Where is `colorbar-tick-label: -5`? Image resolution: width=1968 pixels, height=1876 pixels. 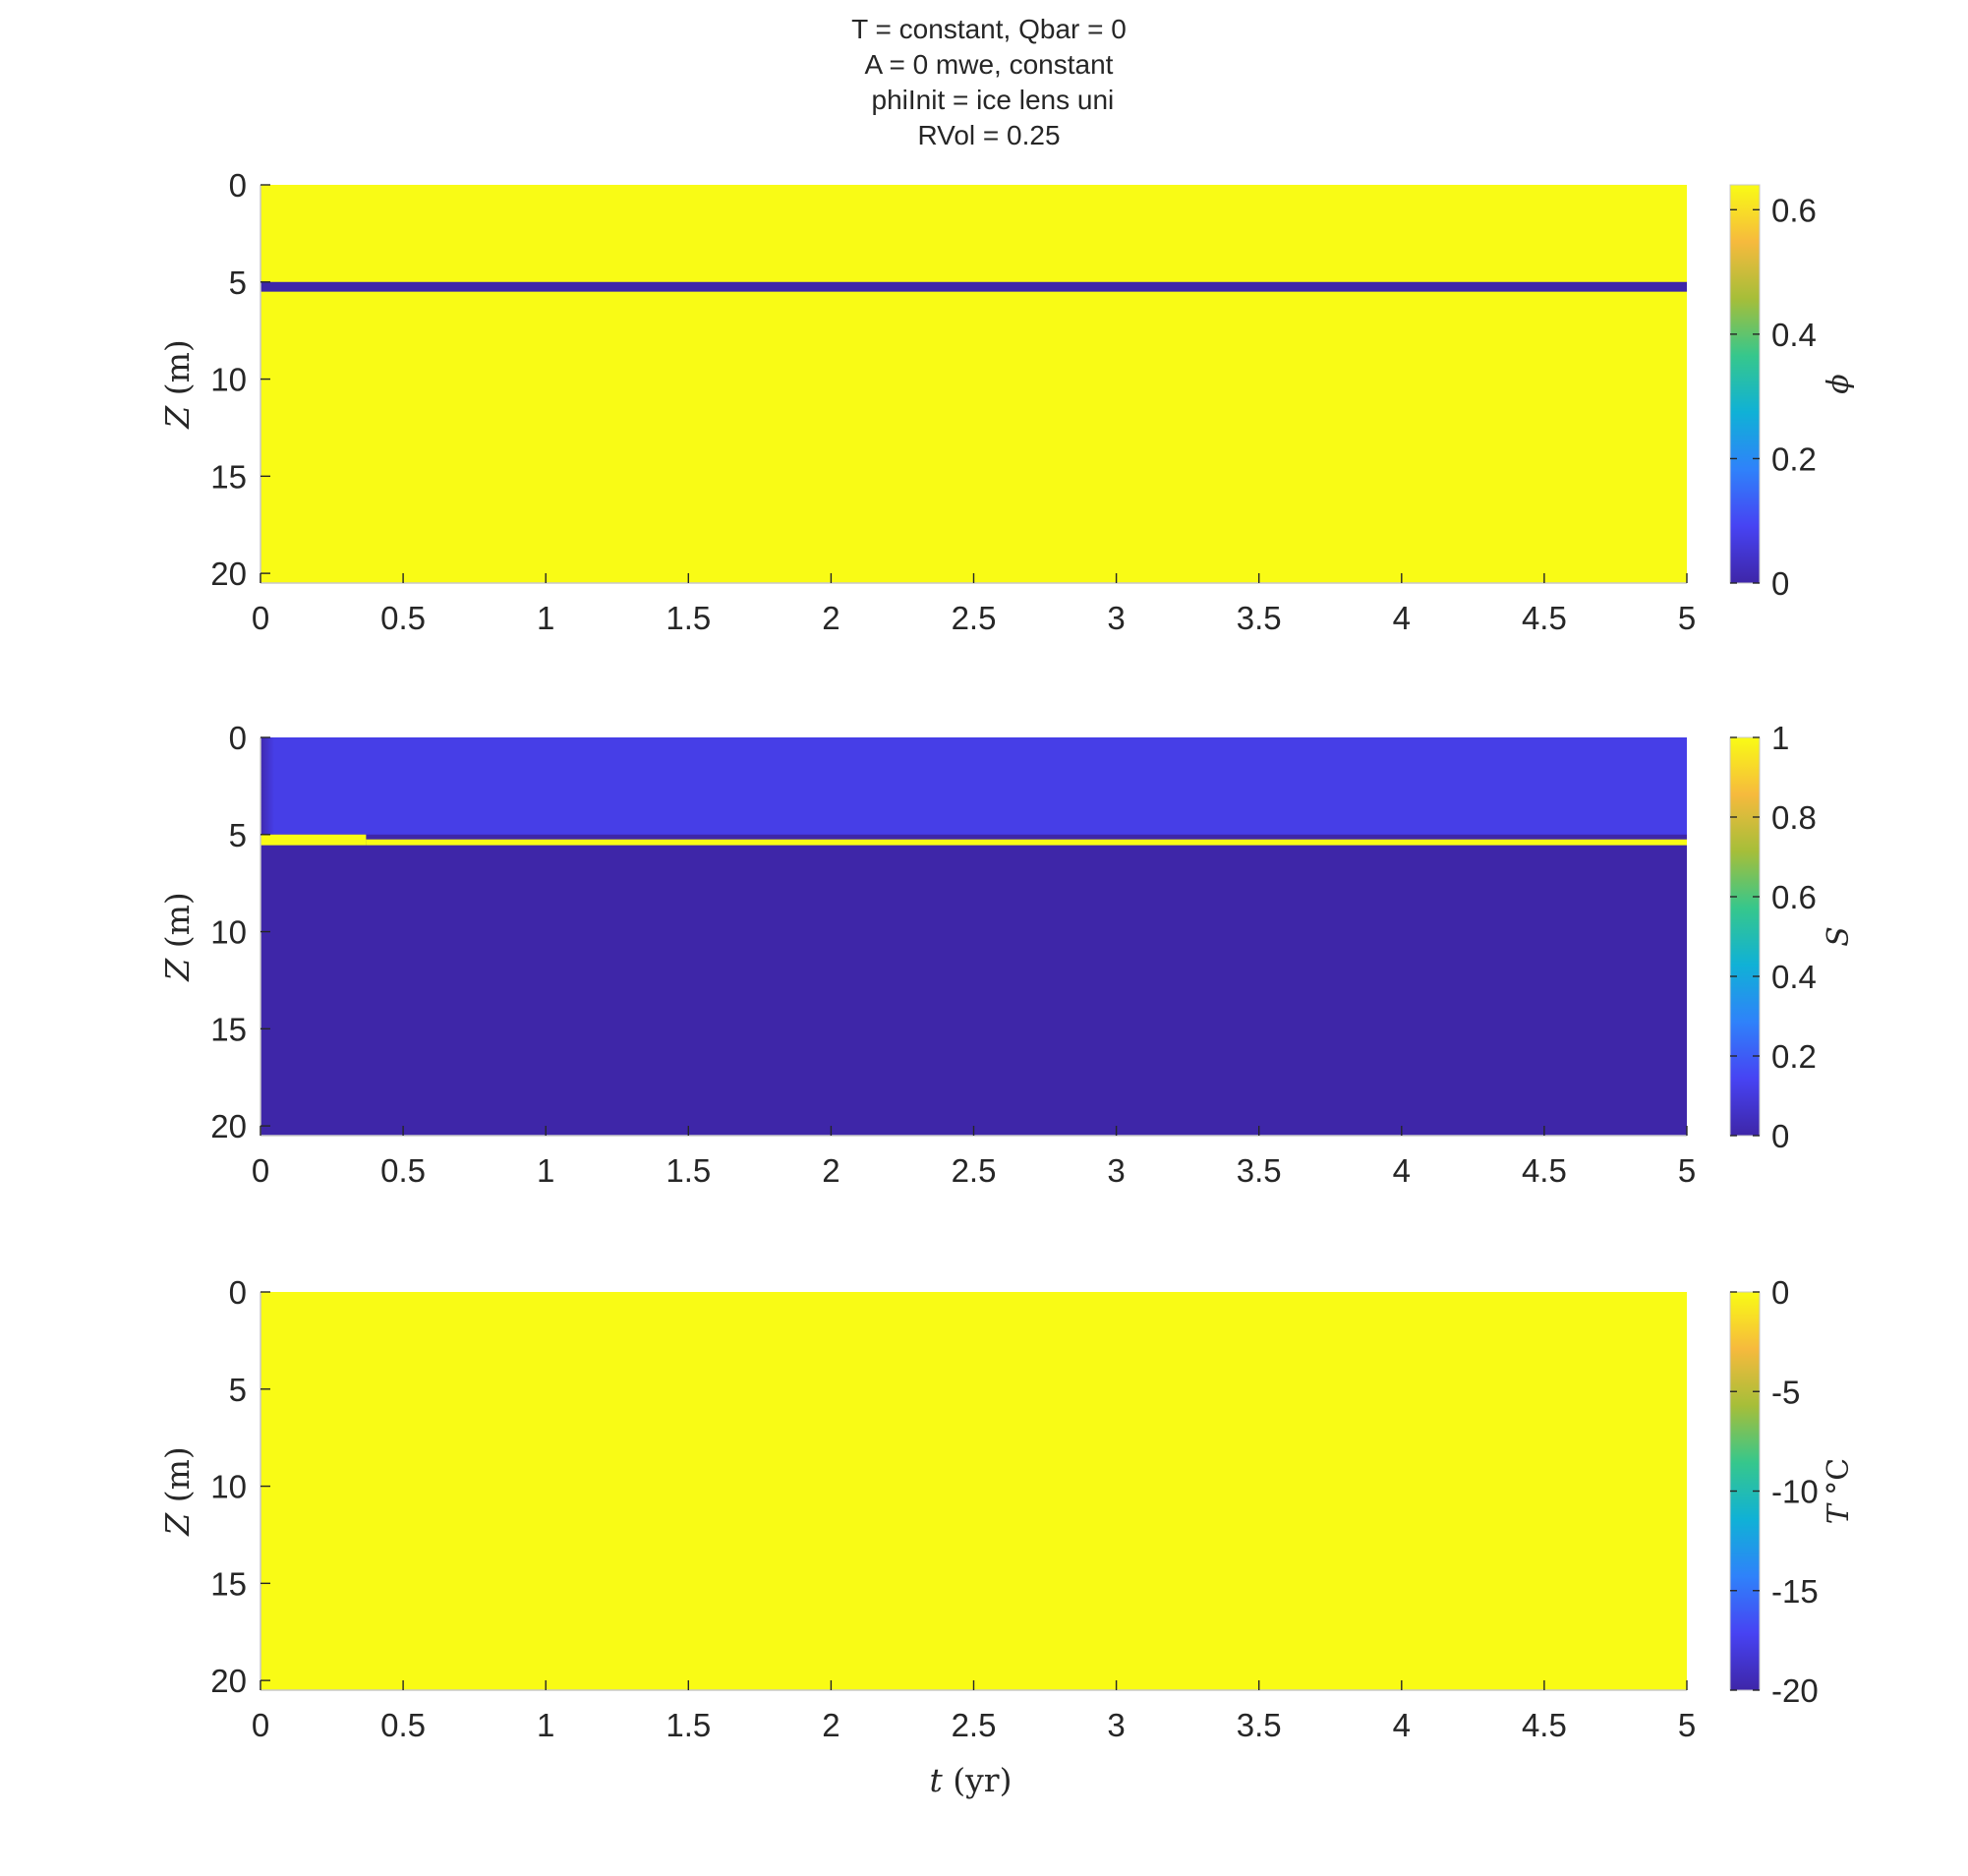
colorbar-tick-label: -5 is located at coordinates (1786, 1392).